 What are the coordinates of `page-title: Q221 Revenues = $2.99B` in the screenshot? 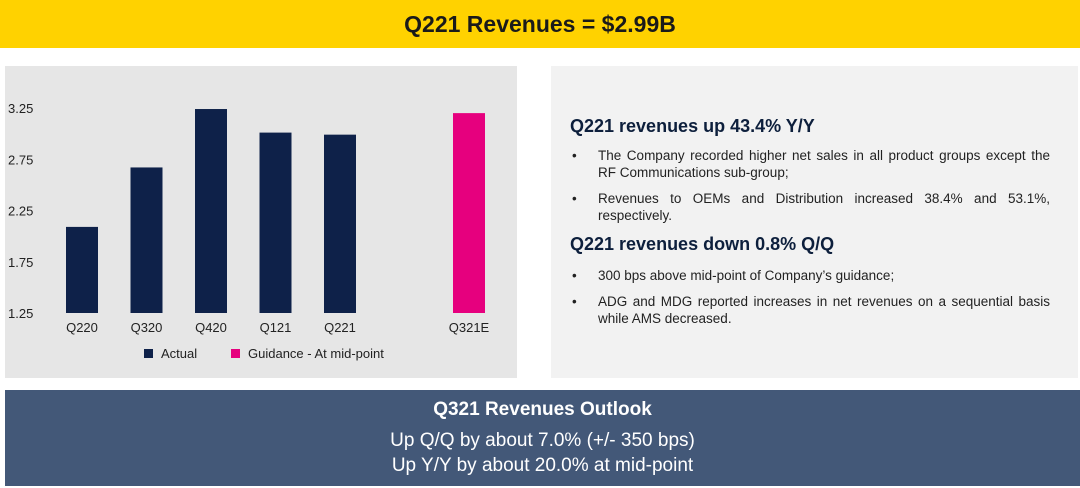 It's located at (540, 23).